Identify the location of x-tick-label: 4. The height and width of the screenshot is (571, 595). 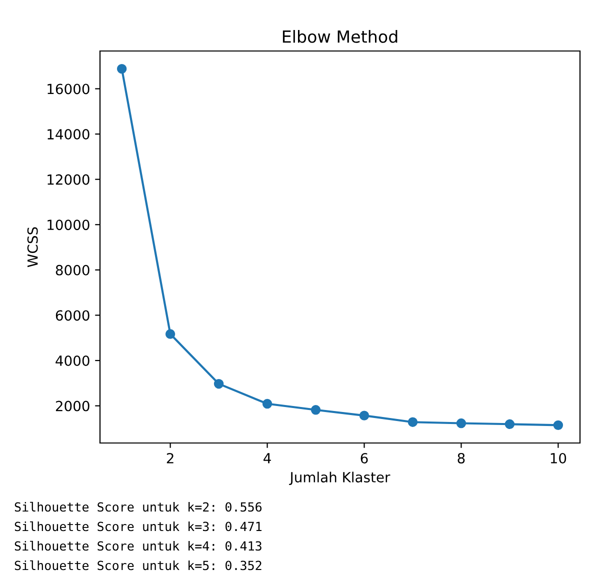
(267, 458).